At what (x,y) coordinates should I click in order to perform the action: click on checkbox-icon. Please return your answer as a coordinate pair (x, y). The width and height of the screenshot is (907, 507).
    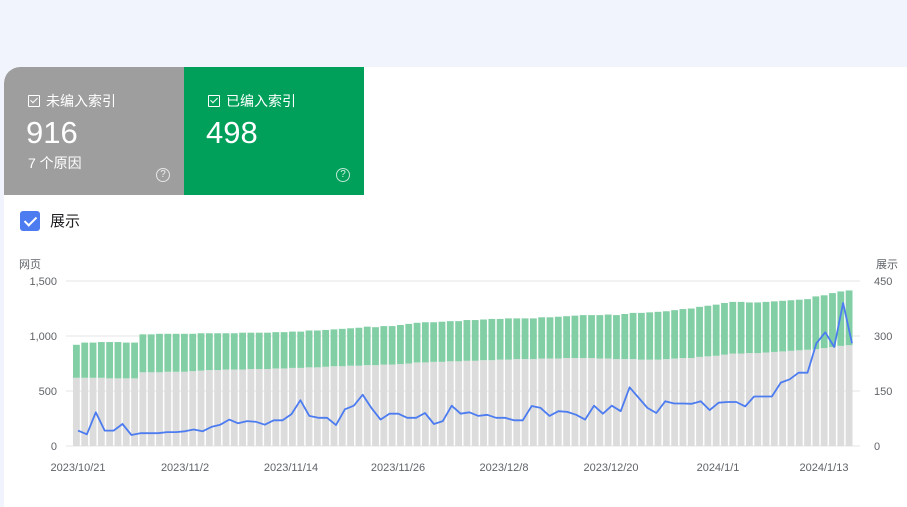
    Looking at the image, I should click on (34, 101).